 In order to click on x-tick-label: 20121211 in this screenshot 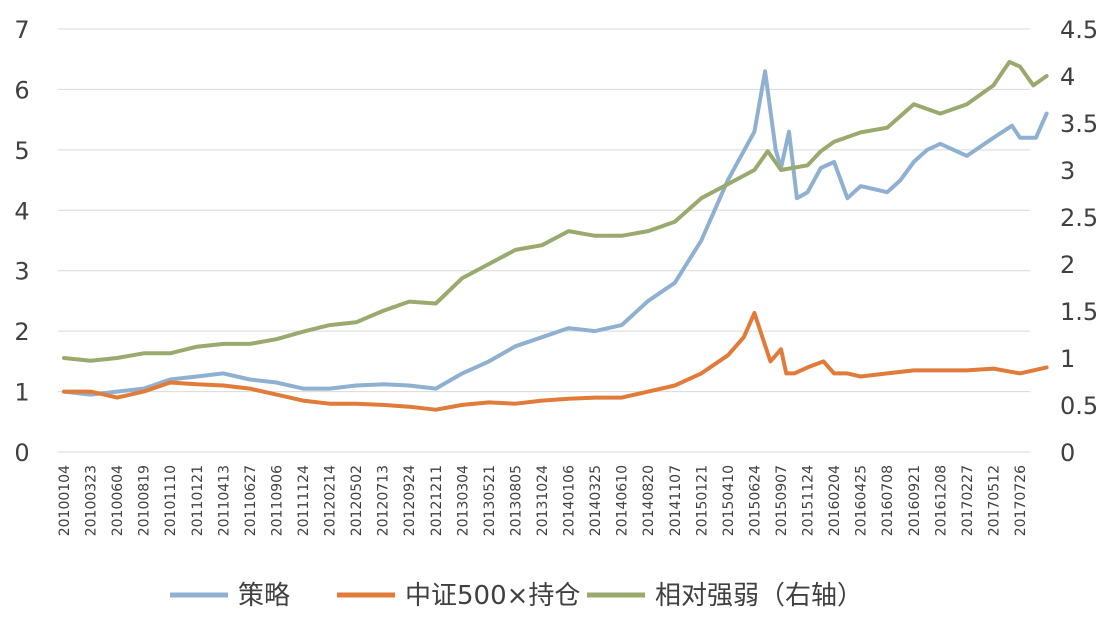, I will do `click(437, 500)`.